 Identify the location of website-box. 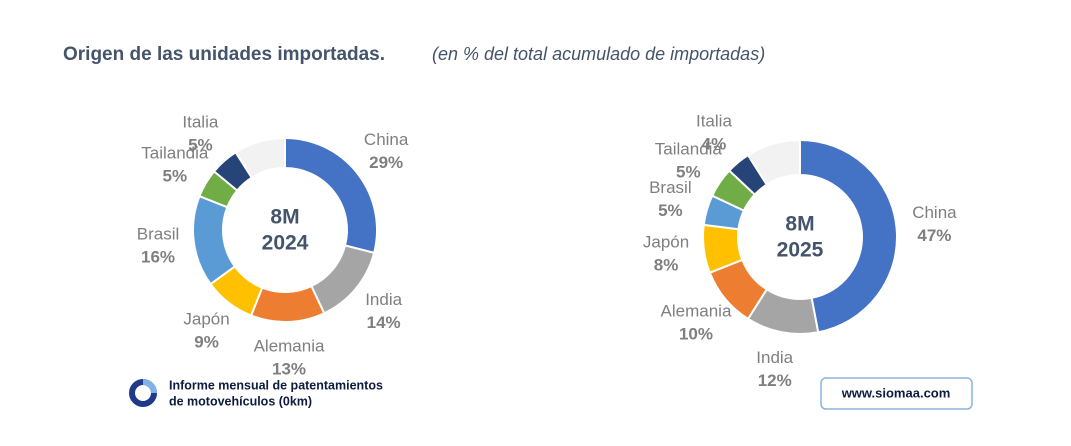
(896, 393).